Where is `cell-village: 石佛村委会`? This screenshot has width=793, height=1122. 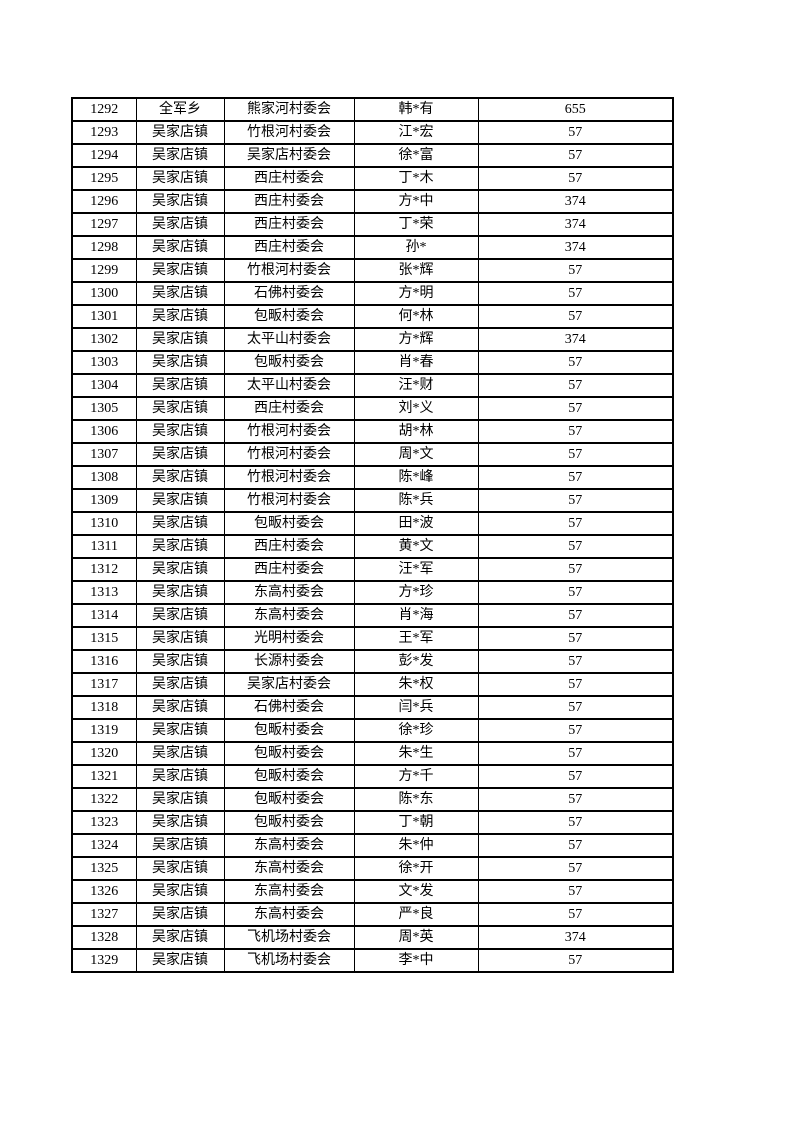 cell-village: 石佛村委会 is located at coordinates (289, 707).